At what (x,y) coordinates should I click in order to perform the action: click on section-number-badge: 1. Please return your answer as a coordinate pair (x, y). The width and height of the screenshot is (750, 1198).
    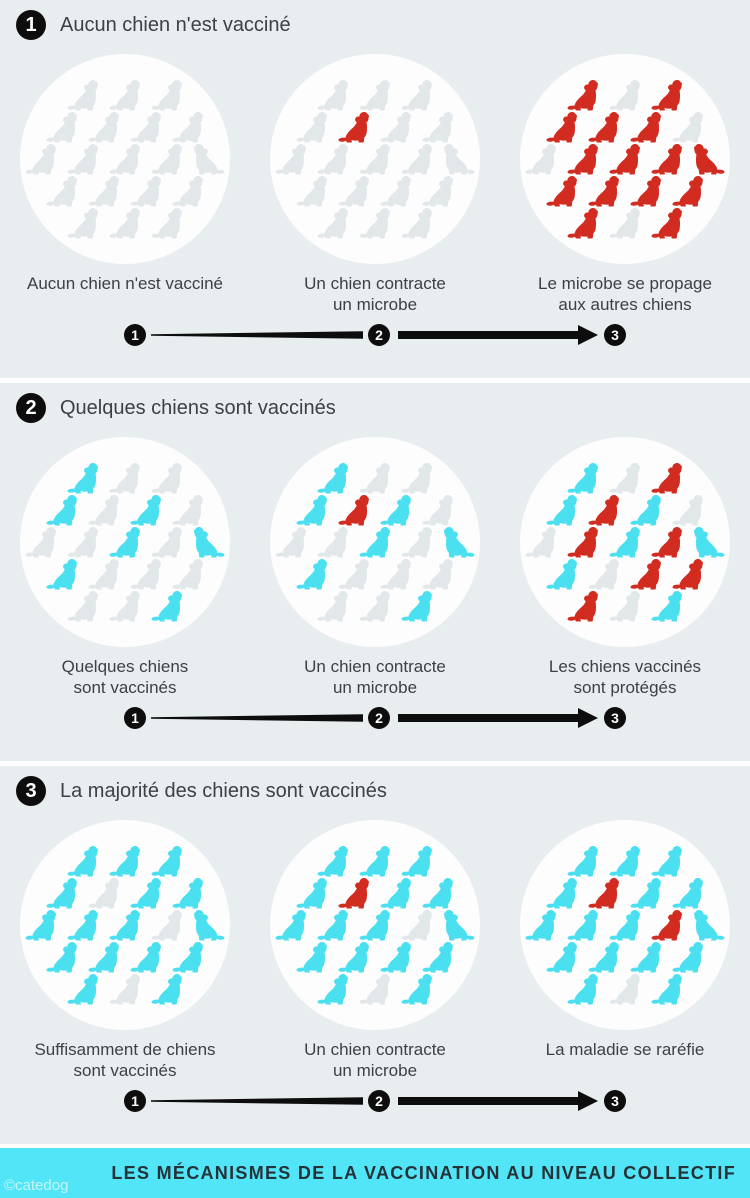
    Looking at the image, I should click on (31, 25).